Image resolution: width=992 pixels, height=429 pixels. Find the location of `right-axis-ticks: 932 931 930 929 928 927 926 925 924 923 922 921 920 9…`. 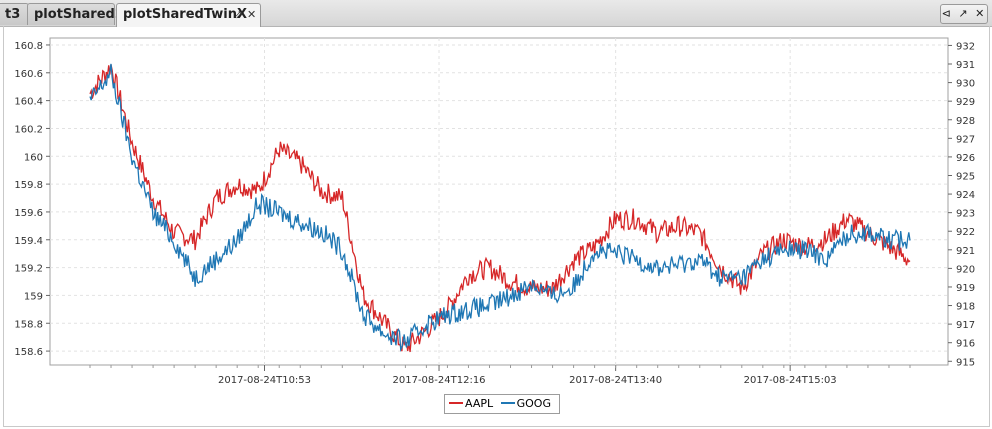

right-axis-ticks: 932 931 930 929 928 927 926 925 924 923 922 921 920 9… is located at coordinates (961, 204).